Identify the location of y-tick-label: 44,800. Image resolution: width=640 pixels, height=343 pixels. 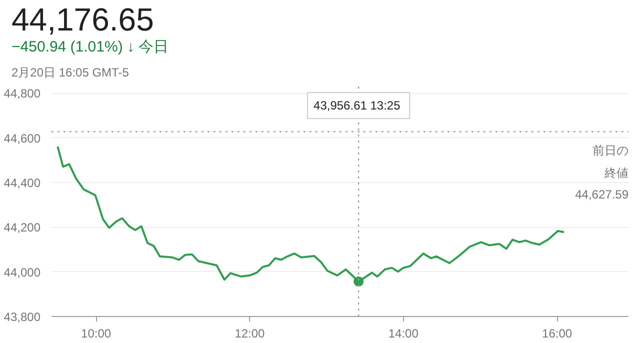
(22, 93).